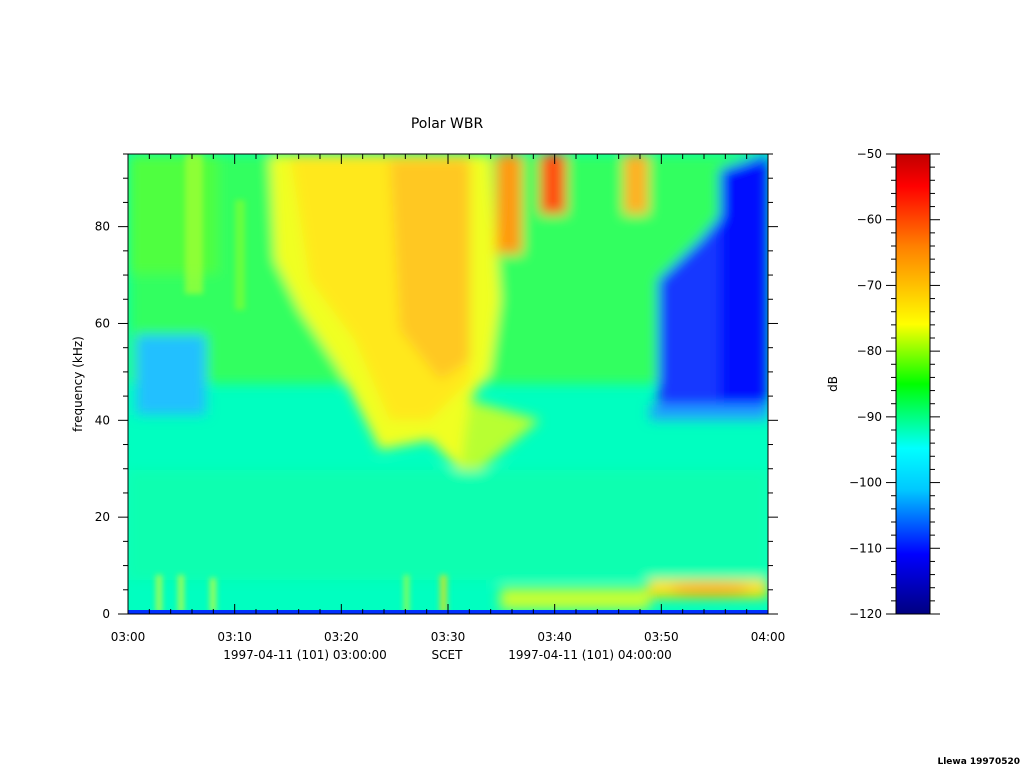  What do you see at coordinates (102, 517) in the screenshot?
I see `y-tick-label: 20` at bounding box center [102, 517].